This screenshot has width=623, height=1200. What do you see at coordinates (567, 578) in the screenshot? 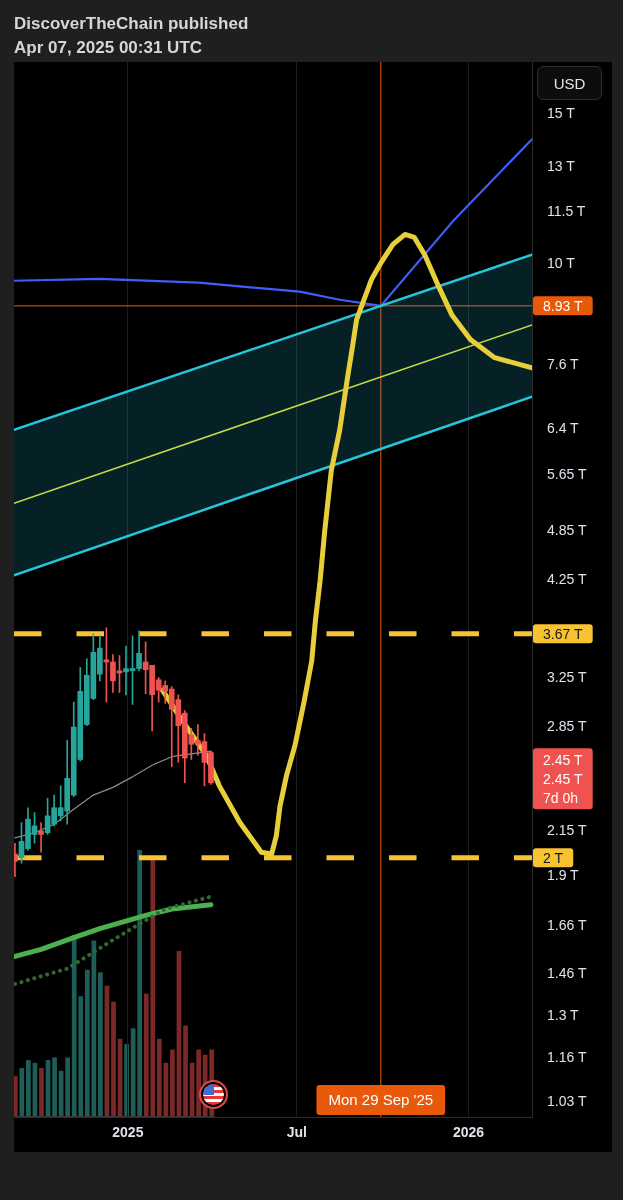
I see `y-tick-label: 4.25 T` at bounding box center [567, 578].